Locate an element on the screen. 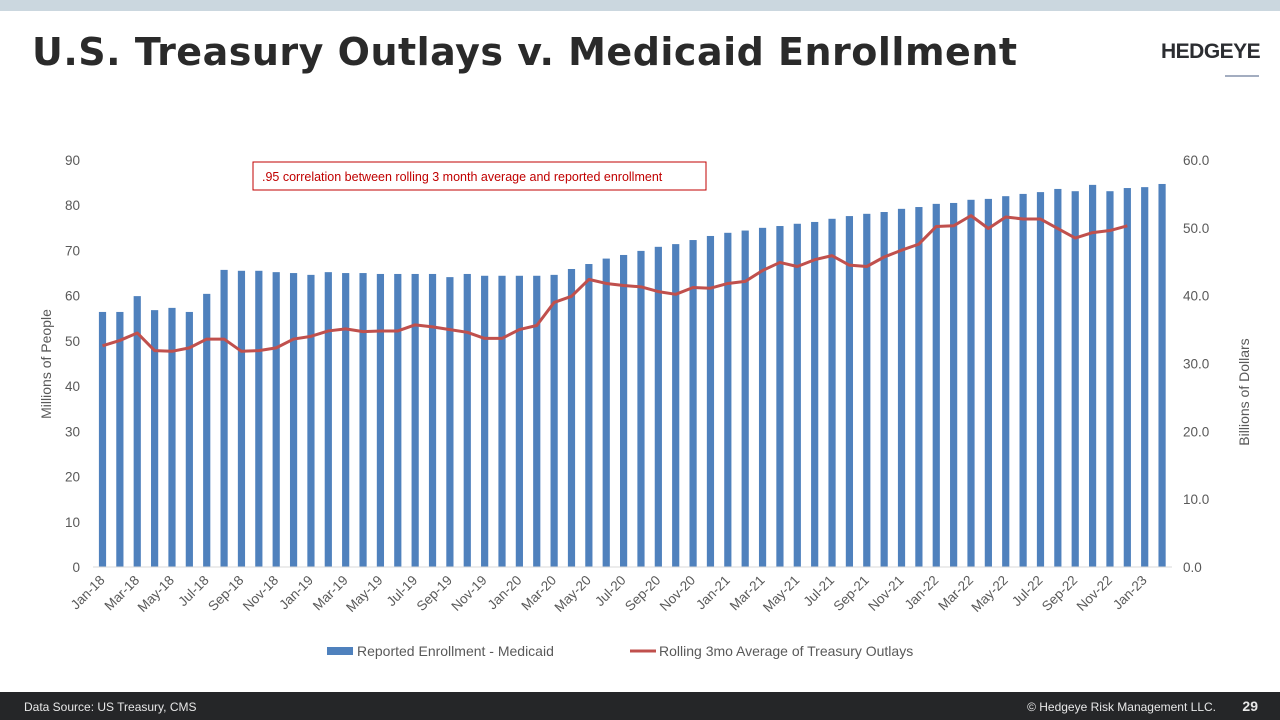 The image size is (1280, 720). left-tick-label: 20 is located at coordinates (72, 477).